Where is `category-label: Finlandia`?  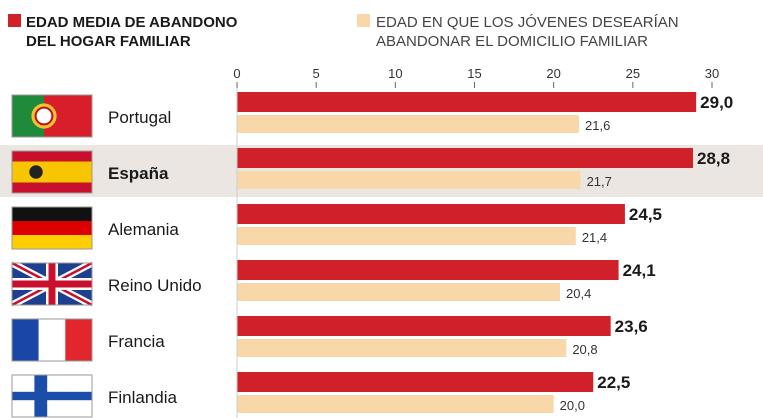
category-label: Finlandia is located at coordinates (143, 397).